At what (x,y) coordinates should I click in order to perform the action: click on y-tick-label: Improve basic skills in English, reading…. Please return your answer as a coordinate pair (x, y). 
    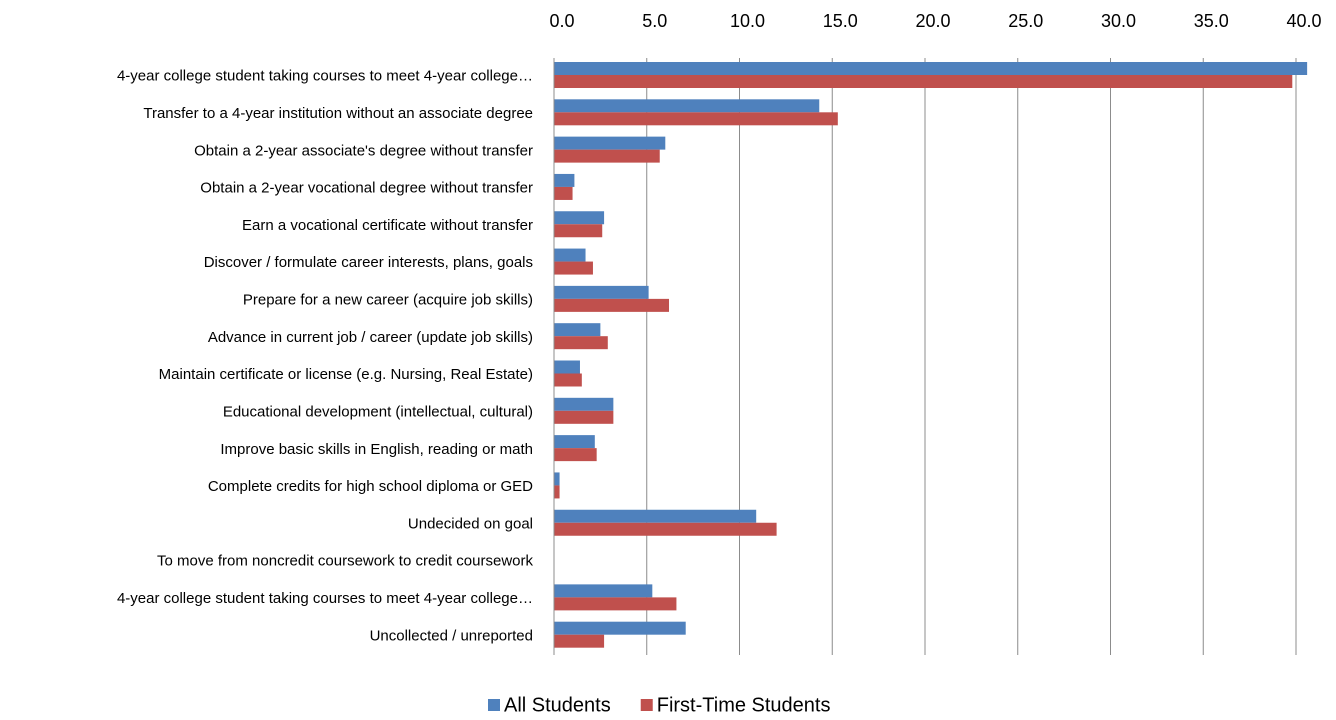
    Looking at the image, I should click on (376, 449).